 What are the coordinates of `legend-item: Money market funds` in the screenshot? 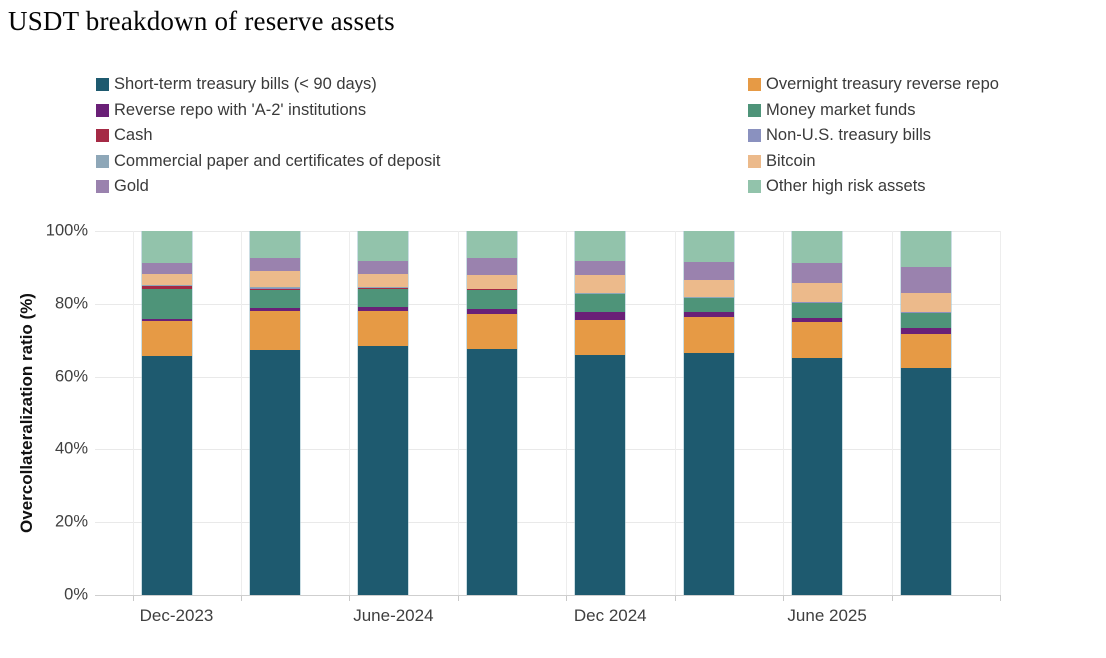 It's located at (873, 111).